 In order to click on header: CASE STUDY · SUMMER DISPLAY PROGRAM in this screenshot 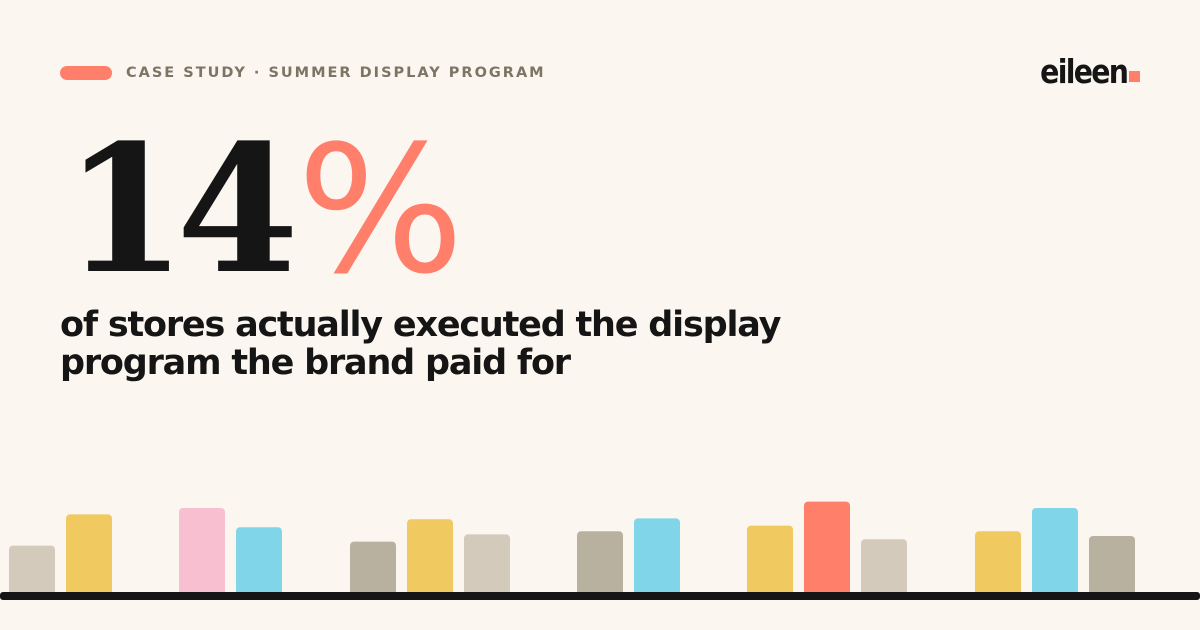, I will do `click(303, 73)`.